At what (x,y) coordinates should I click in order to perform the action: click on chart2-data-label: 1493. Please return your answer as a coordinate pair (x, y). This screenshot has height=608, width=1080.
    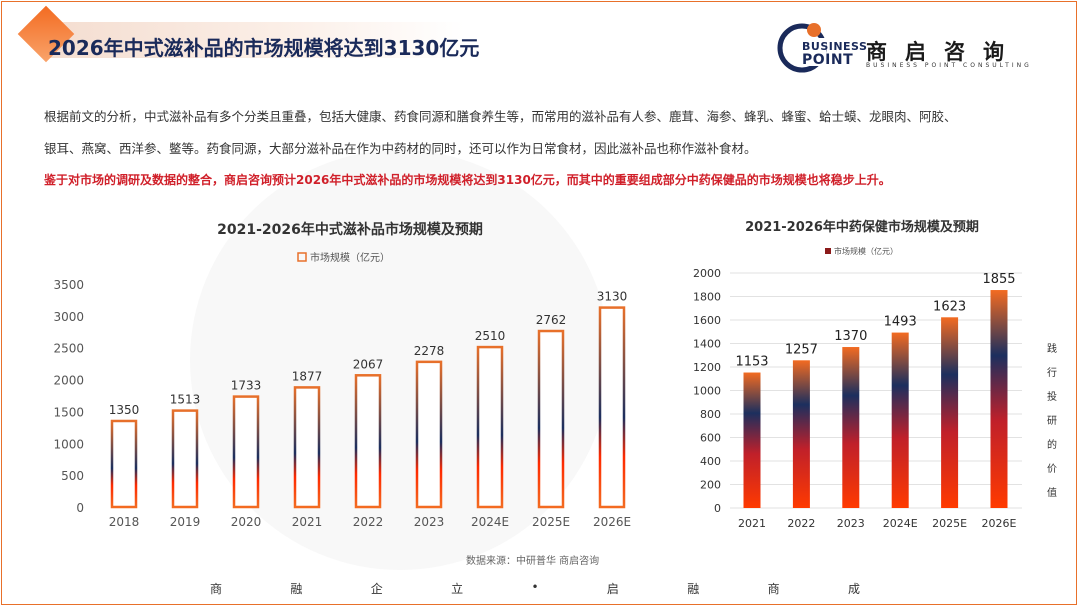
    Looking at the image, I should click on (900, 322).